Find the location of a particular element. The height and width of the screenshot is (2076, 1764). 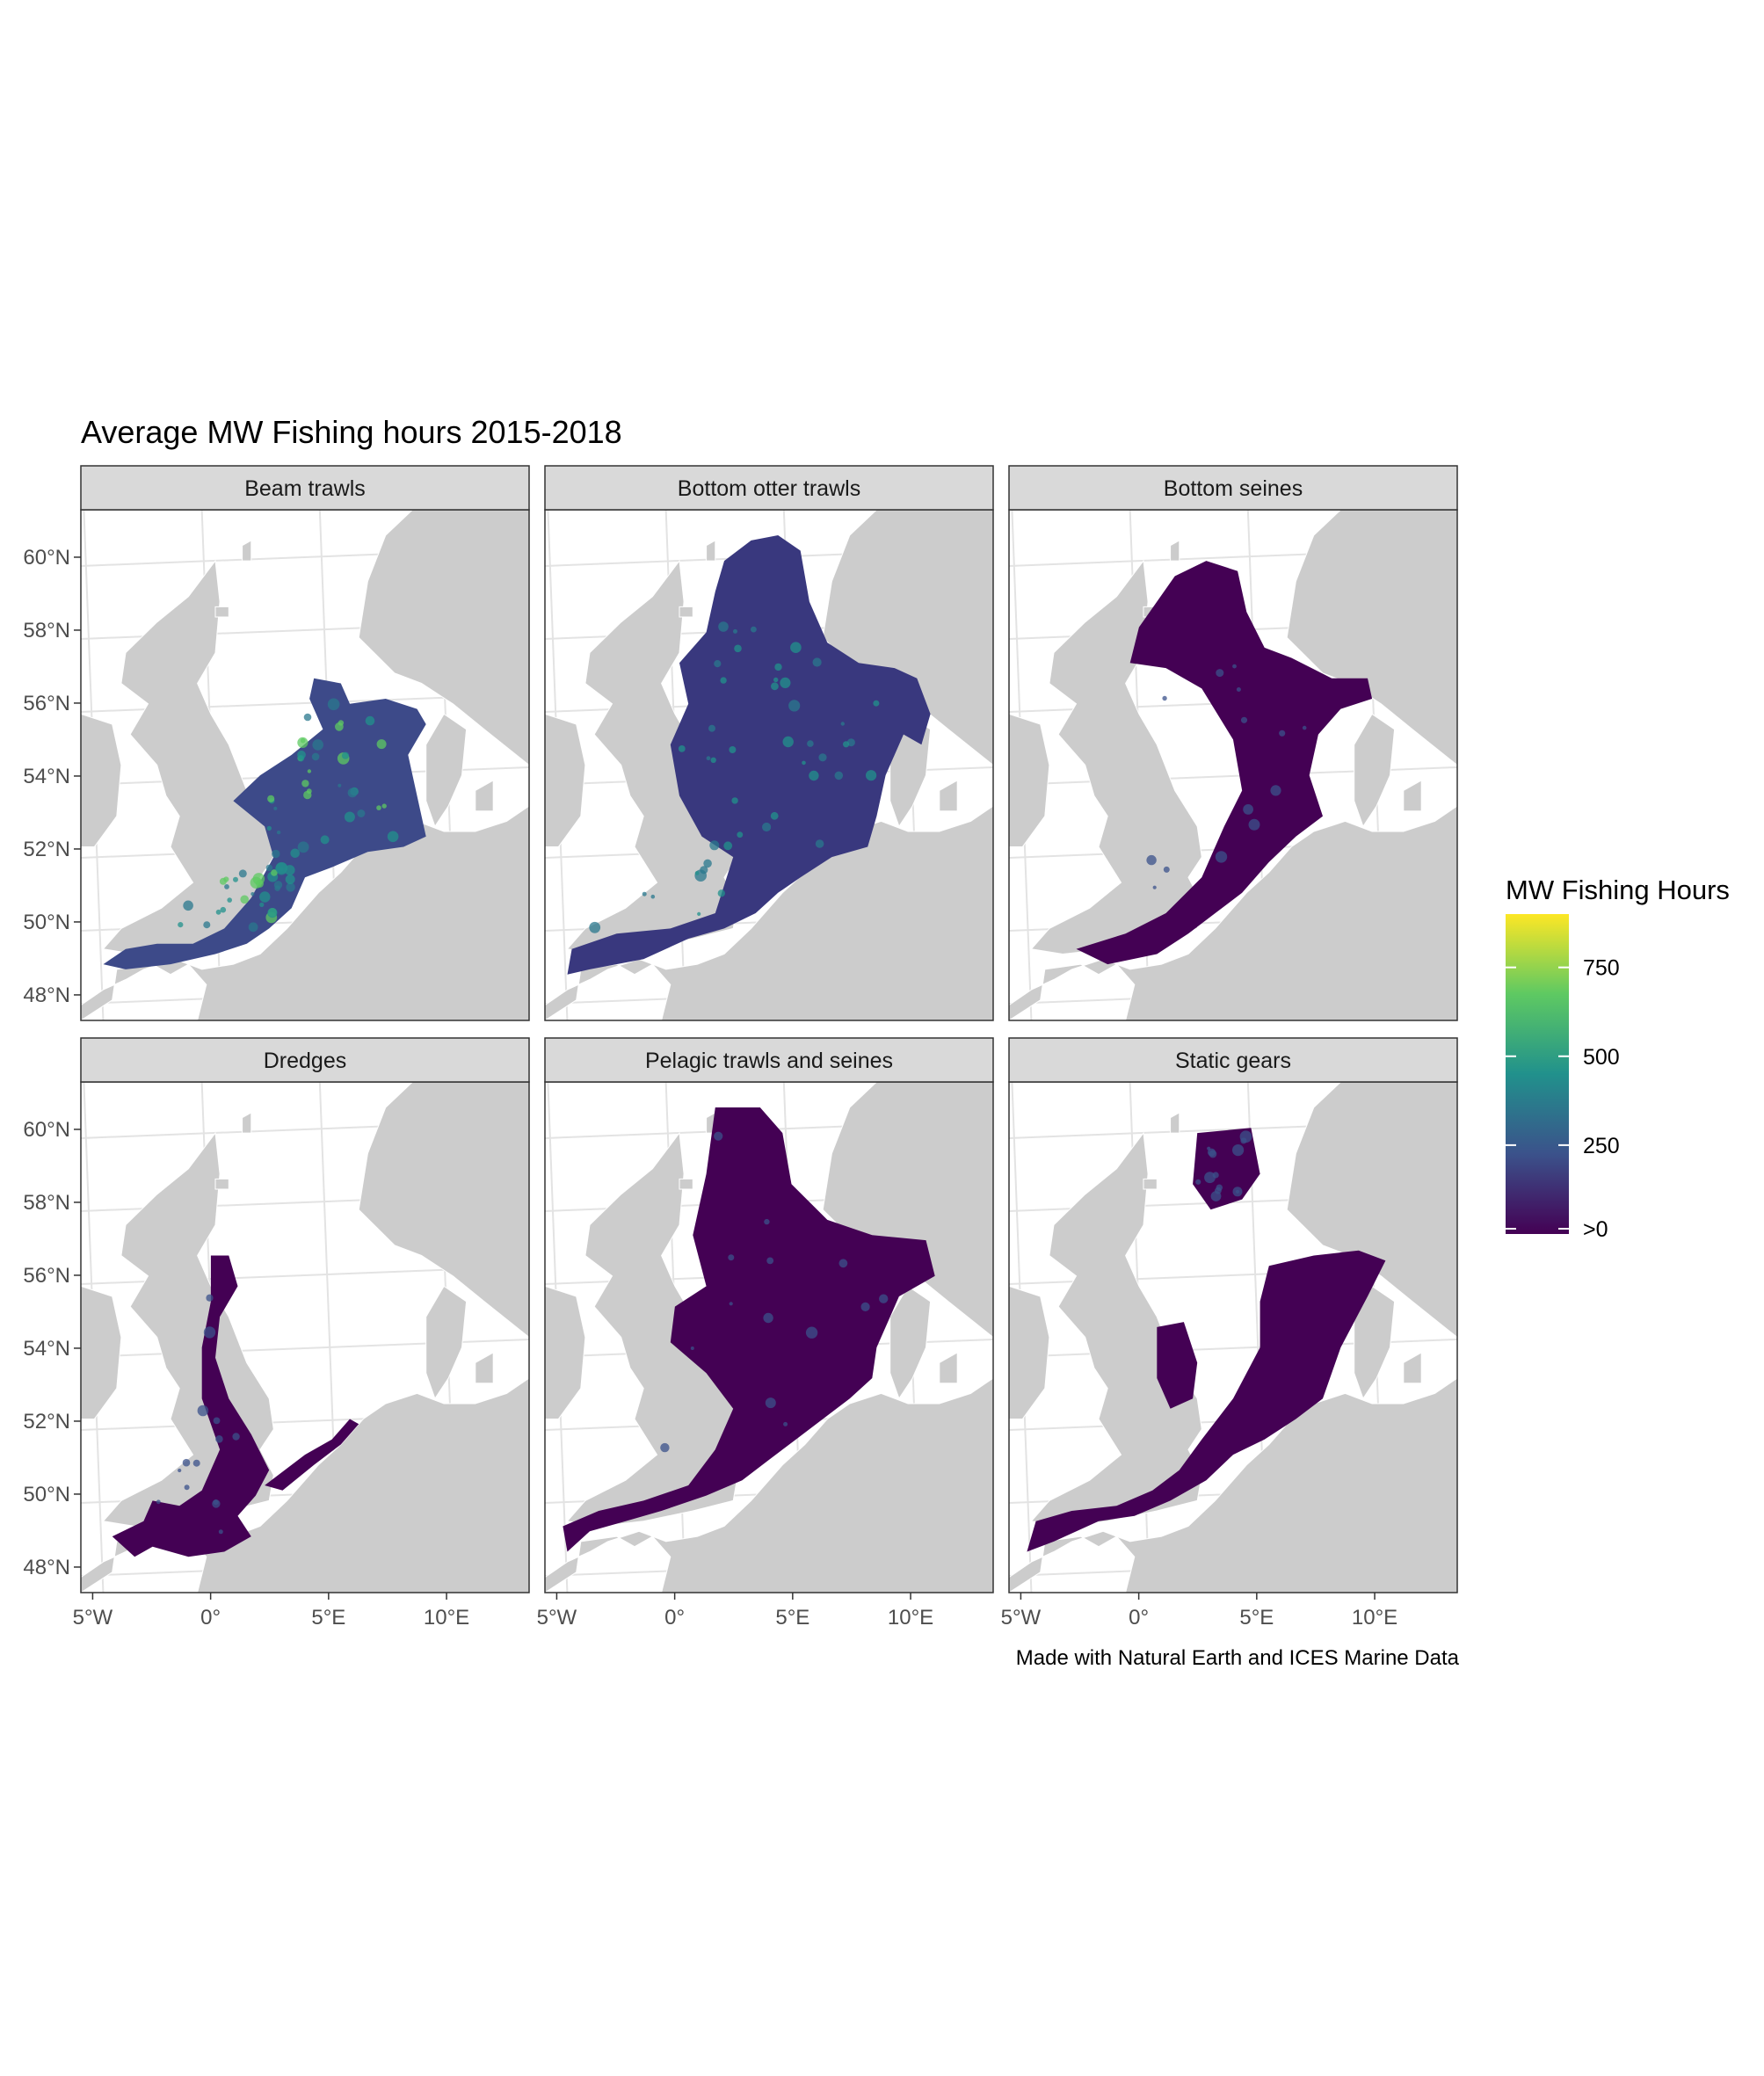

legend-title: MW Fishing Hours is located at coordinates (1618, 890).